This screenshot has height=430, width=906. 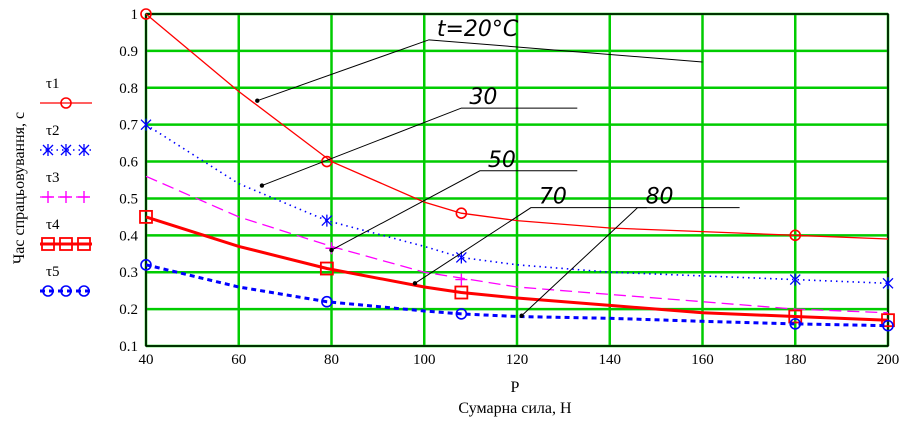 What do you see at coordinates (66, 234) in the screenshot?
I see `legend-item-4: τ4` at bounding box center [66, 234].